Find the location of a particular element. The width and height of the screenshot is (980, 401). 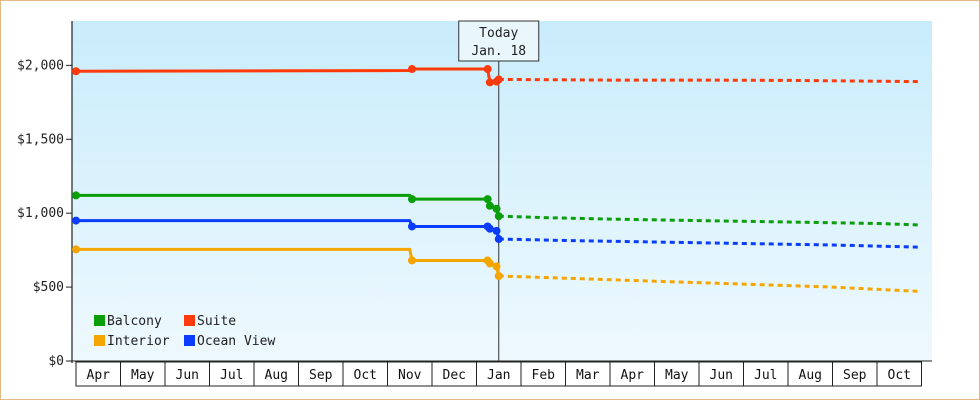

y-tick-label: $0 is located at coordinates (56, 361).